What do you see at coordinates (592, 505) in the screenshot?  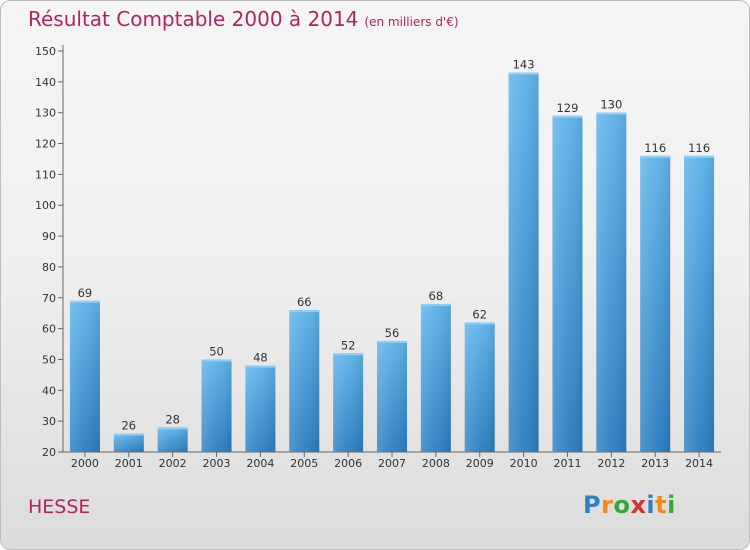 I see `logo-letter: P` at bounding box center [592, 505].